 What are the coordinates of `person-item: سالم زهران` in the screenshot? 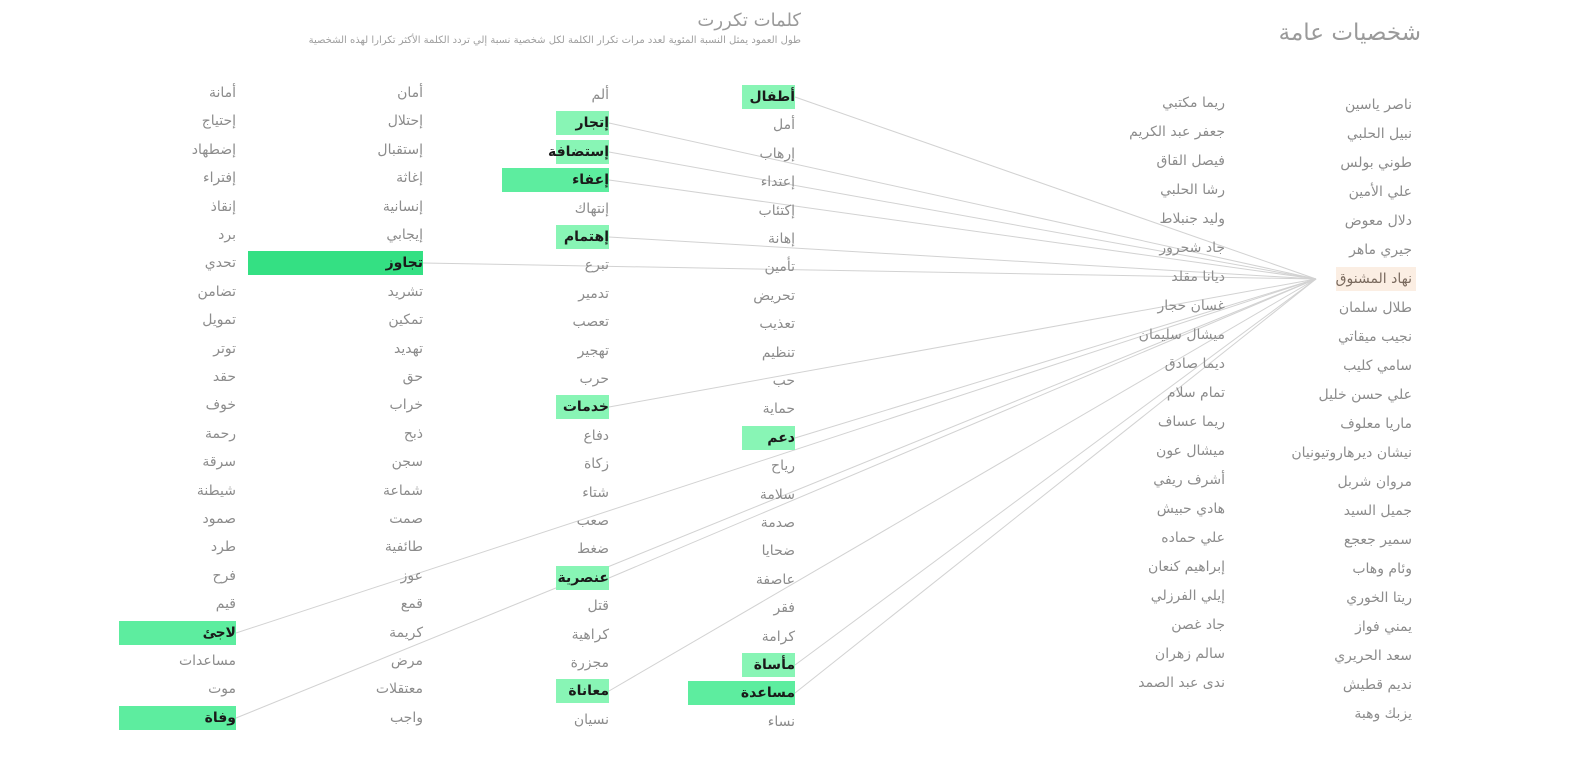 It's located at (1189, 654).